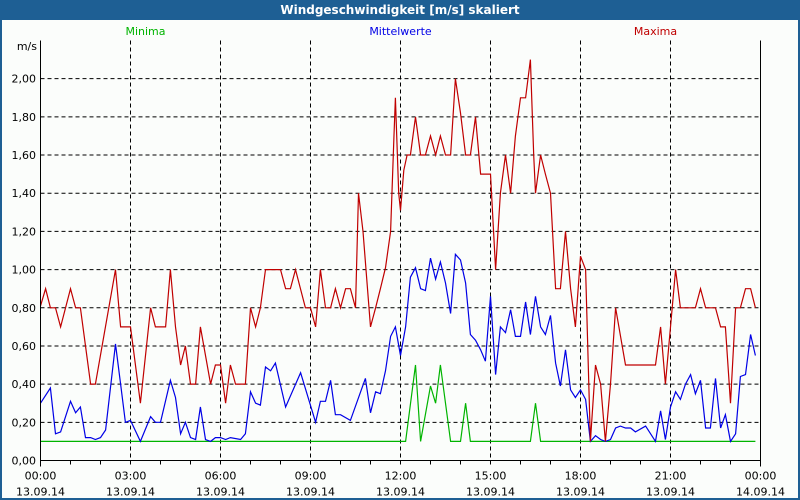 This screenshot has height=500, width=800. Describe the element at coordinates (24, 346) in the screenshot. I see `y-tick-label: 0,60` at that location.